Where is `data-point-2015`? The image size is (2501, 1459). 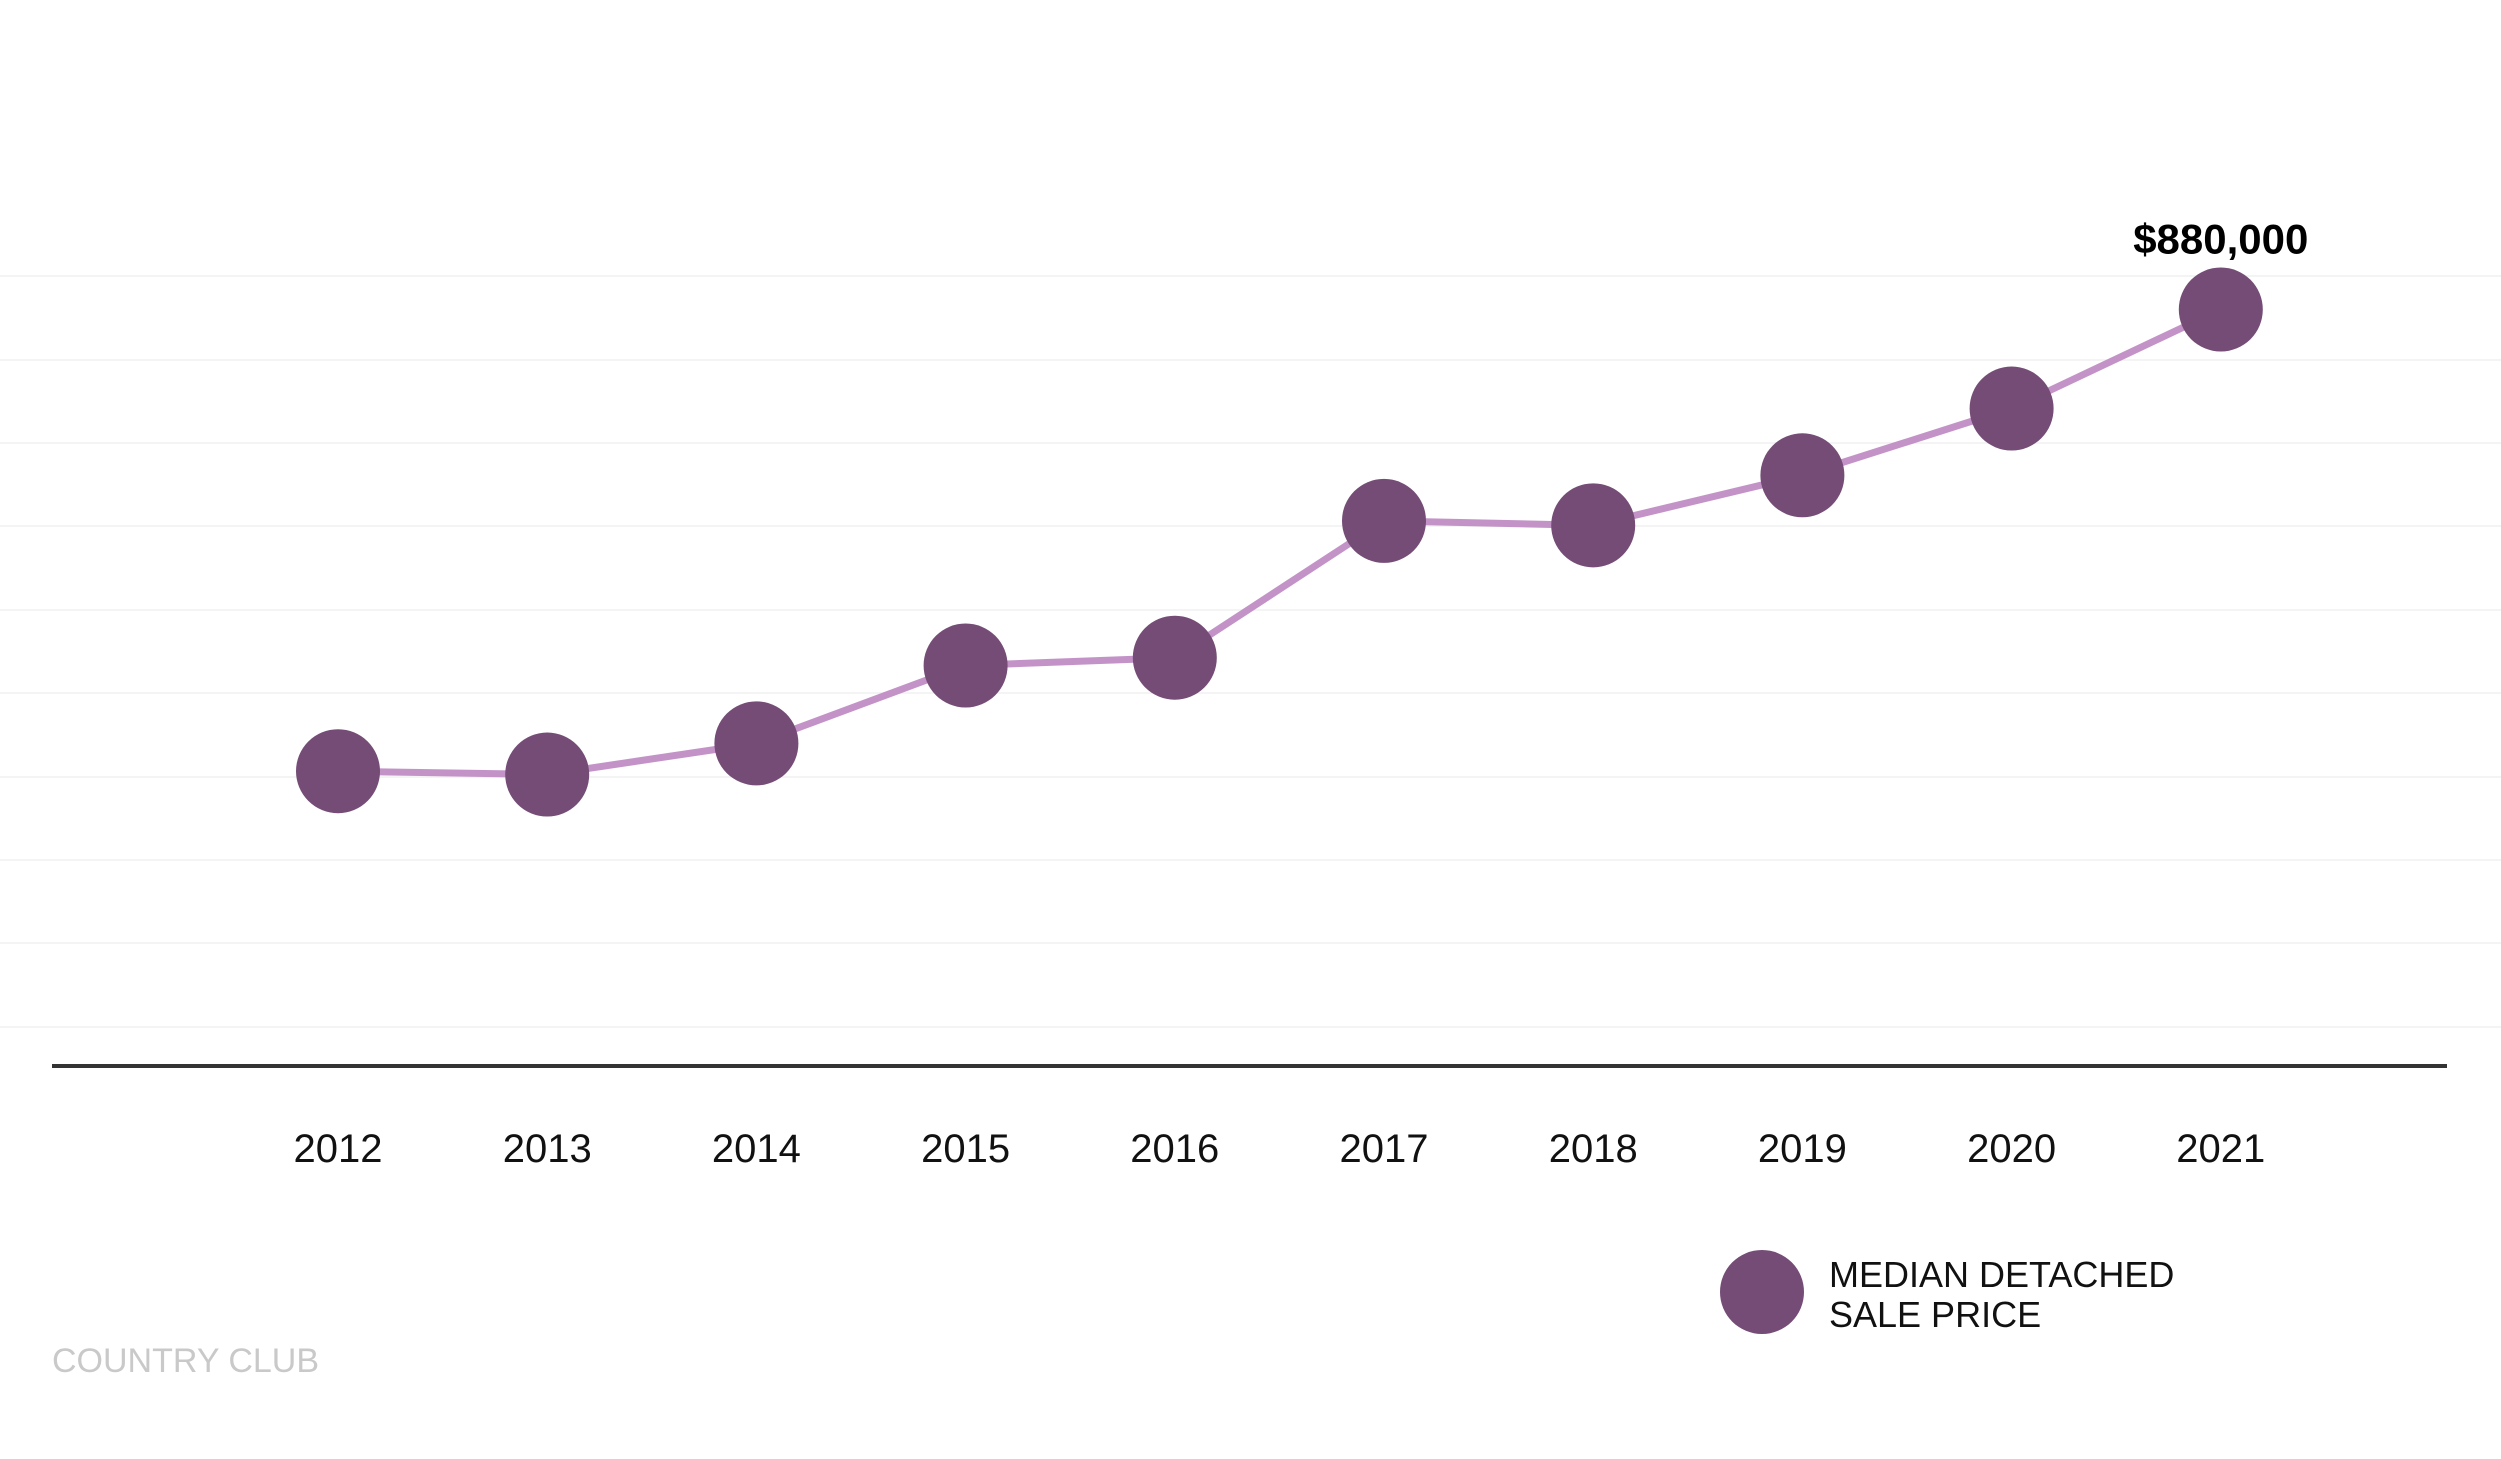 data-point-2015 is located at coordinates (965, 665).